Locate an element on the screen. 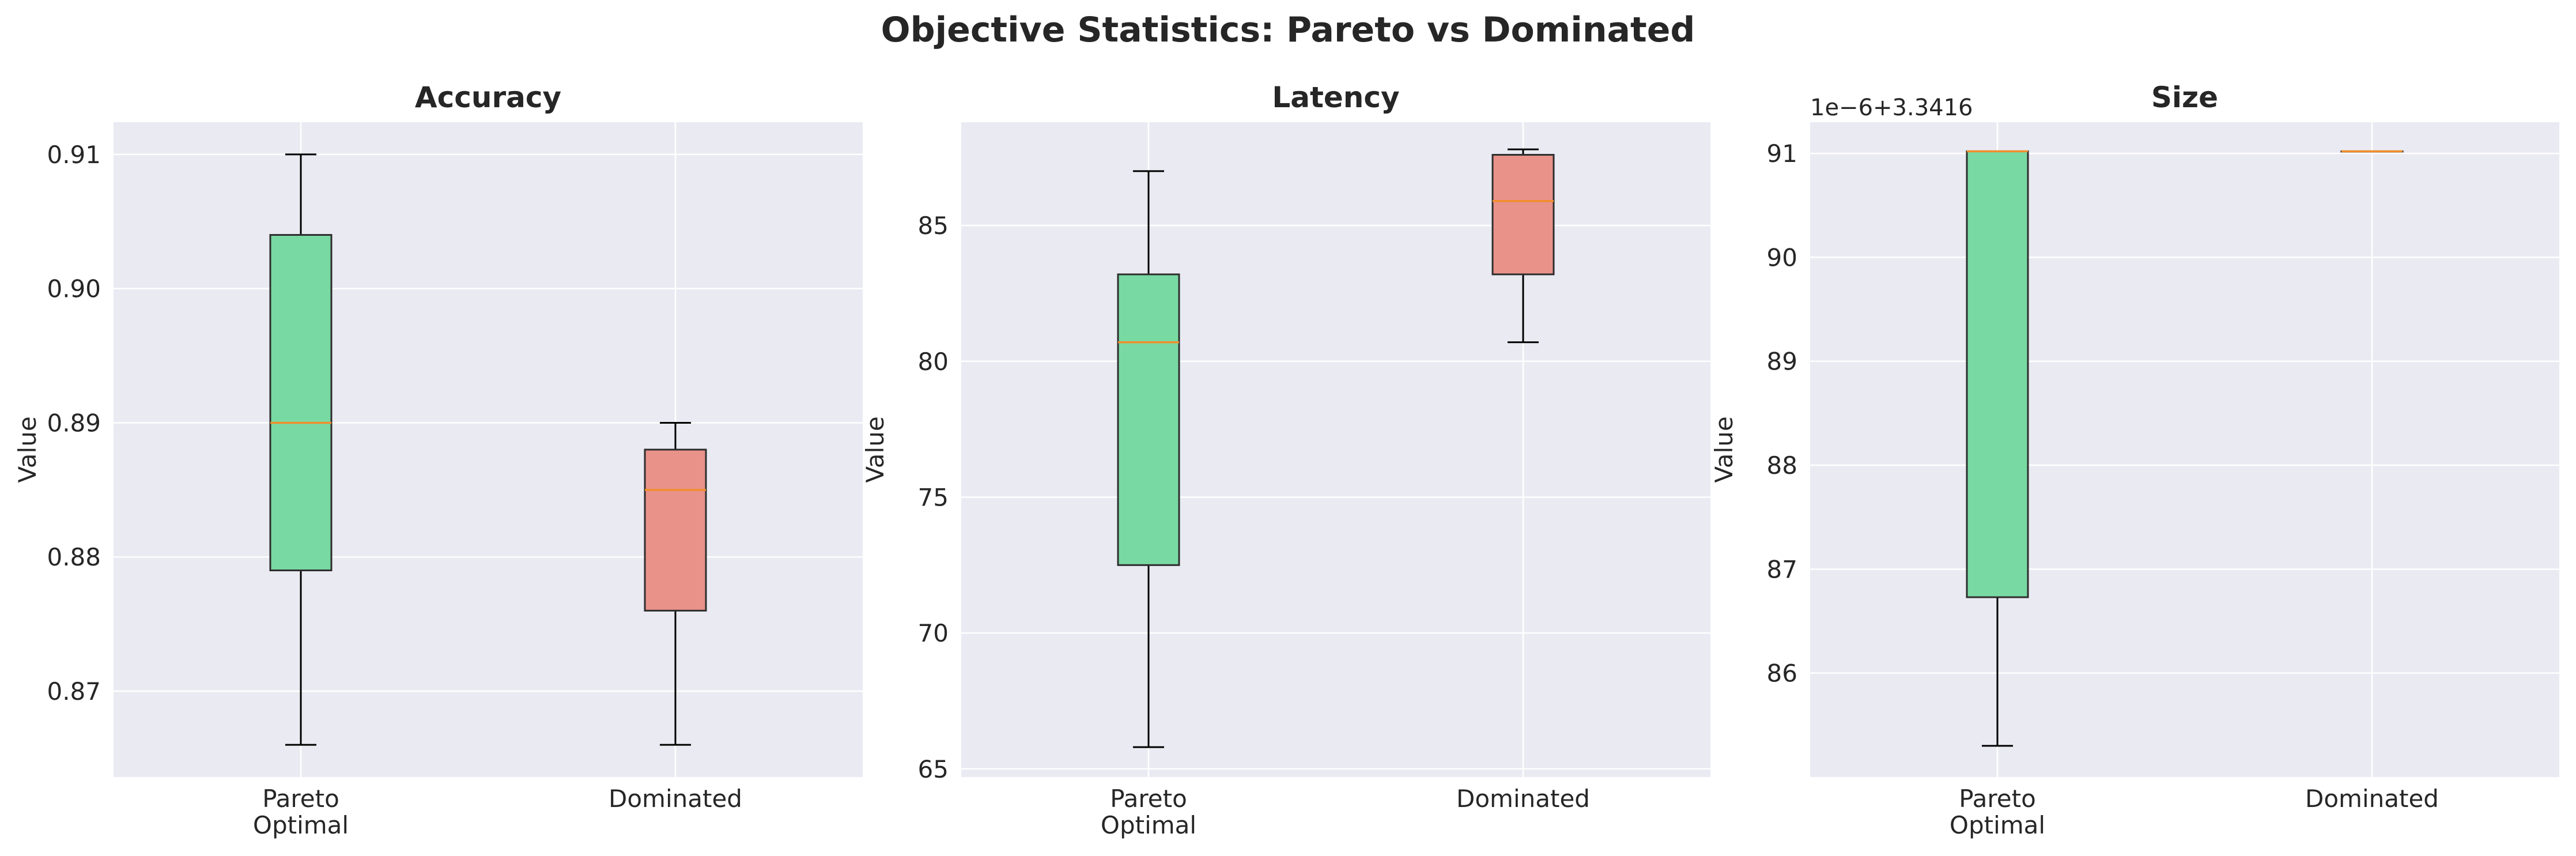 The image size is (2576, 856). y-tick-label: 0.90 is located at coordinates (74, 289).